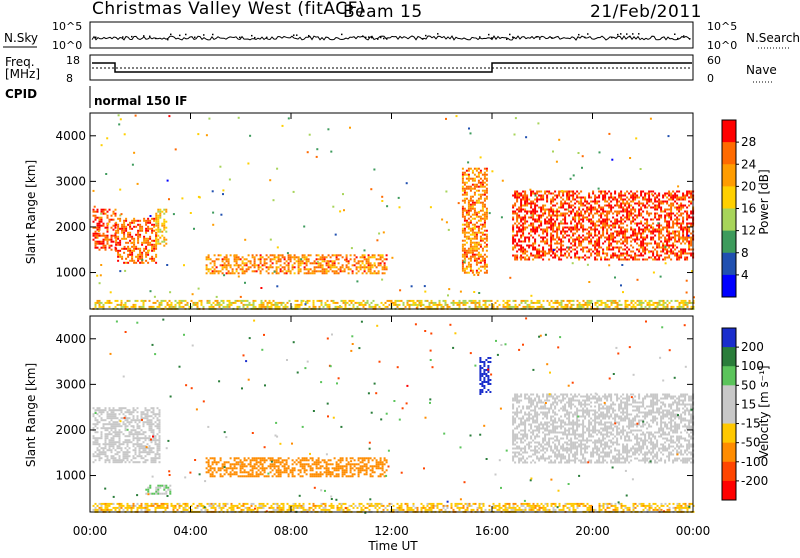 The image size is (800, 558). Describe the element at coordinates (710, 78) in the screenshot. I see `nave-tick-bottom: 0` at that location.